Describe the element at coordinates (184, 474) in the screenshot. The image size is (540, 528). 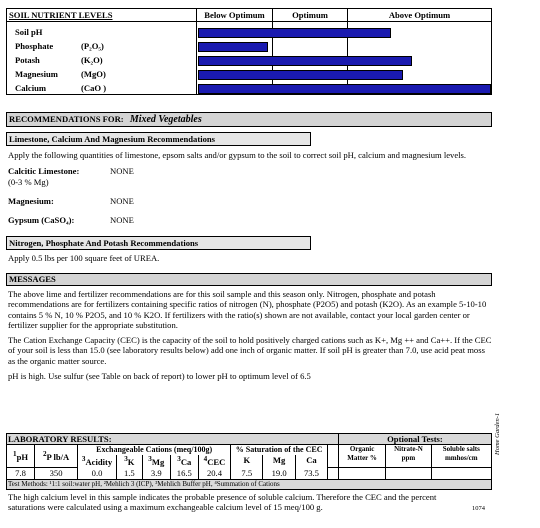
I see `value-ca: 16.5` at that location.